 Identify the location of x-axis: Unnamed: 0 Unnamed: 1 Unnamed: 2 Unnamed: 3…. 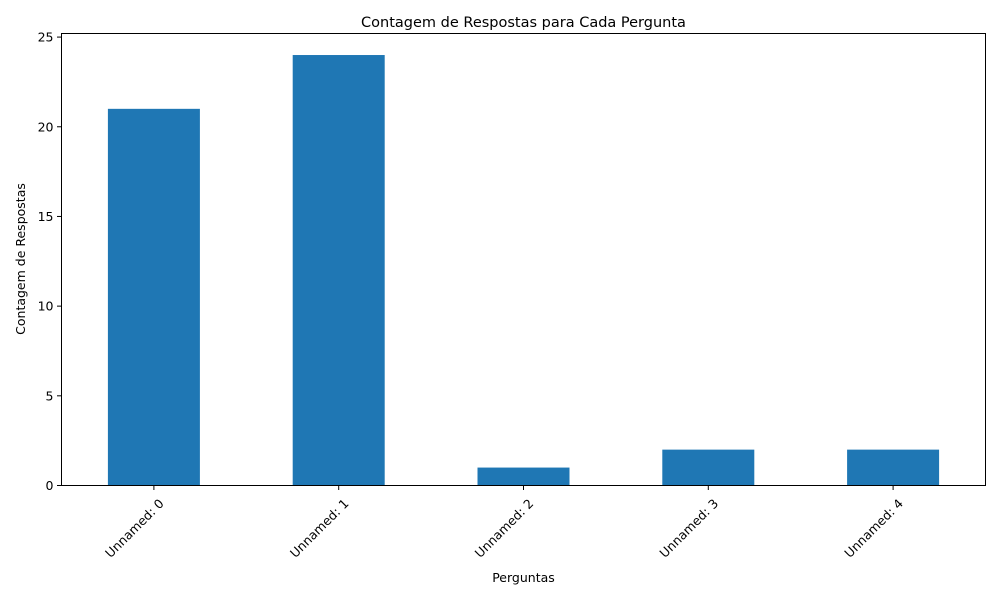
(504, 523).